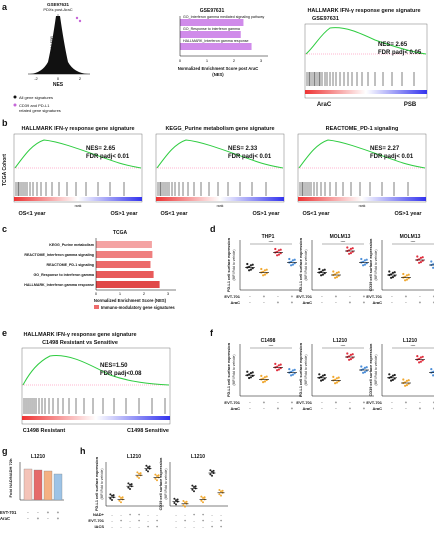 This screenshot has width=434, height=550. Describe the element at coordinates (161, 483) in the screenshot. I see `dot-plot-ylabel: CD39 cell surface expression` at that location.